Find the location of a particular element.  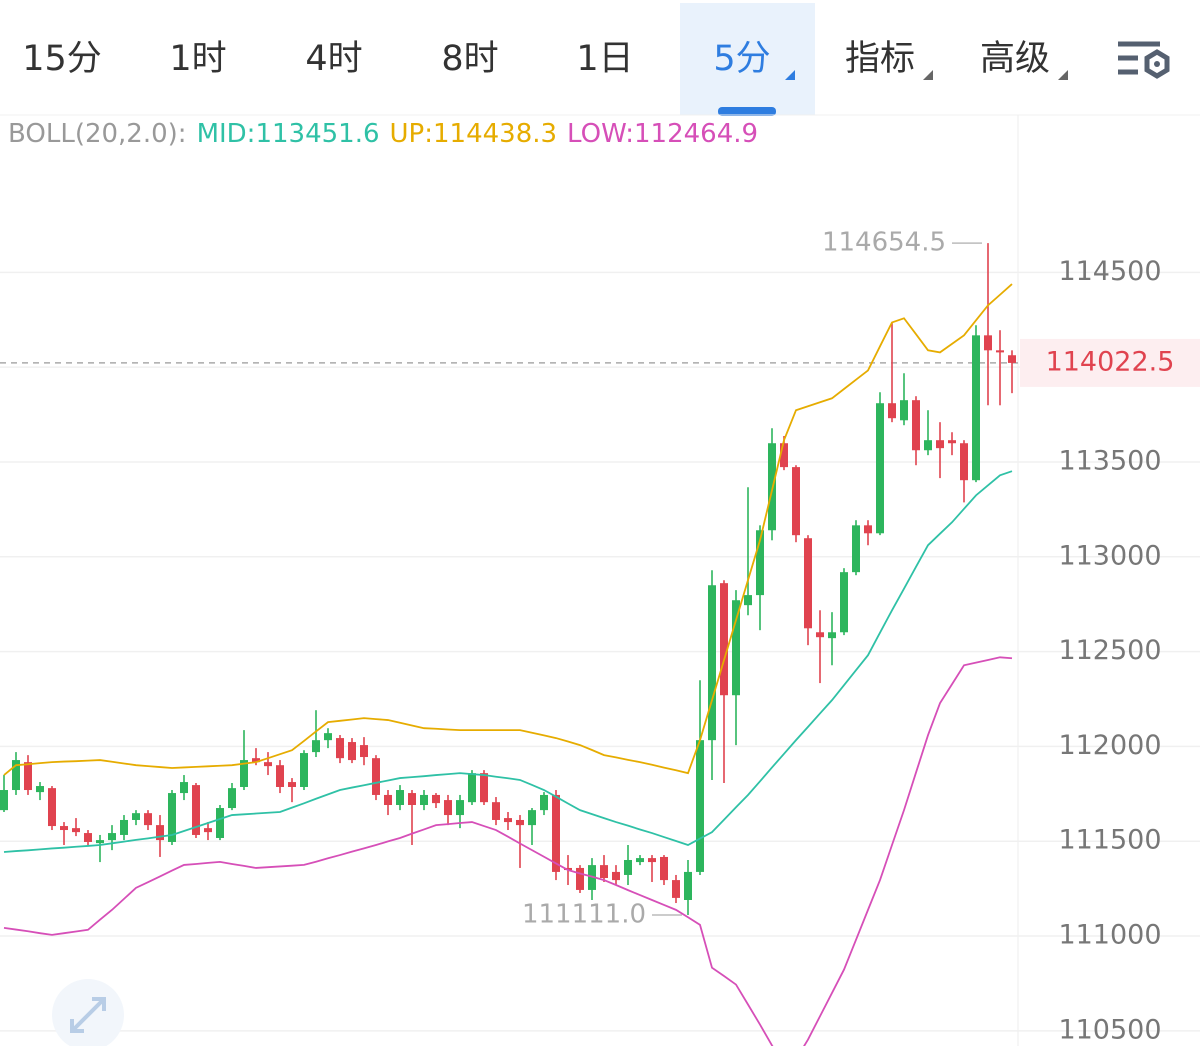

legend-title: BOLL(20,2.0): is located at coordinates (97, 134).